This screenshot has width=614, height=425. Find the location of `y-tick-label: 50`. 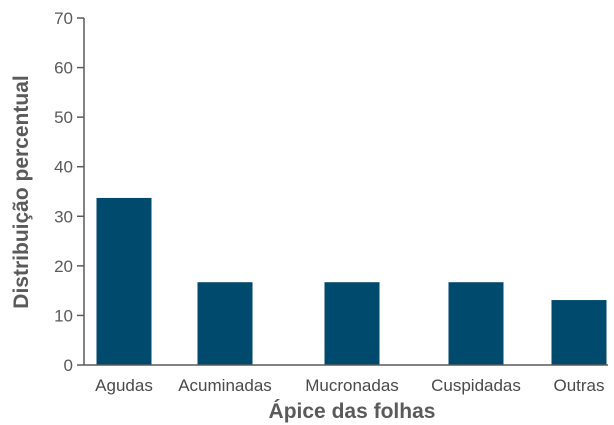

y-tick-label: 50 is located at coordinates (63, 117).